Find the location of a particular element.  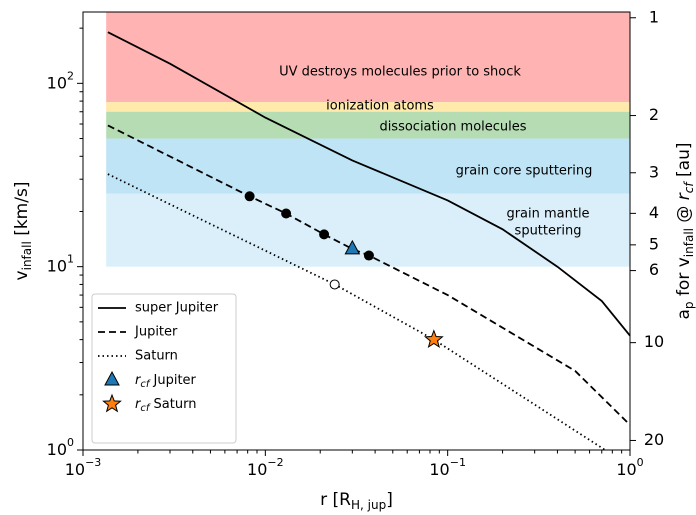

y2-axis-label: ap for vinfall @ rcf [au] is located at coordinates (685, 231).